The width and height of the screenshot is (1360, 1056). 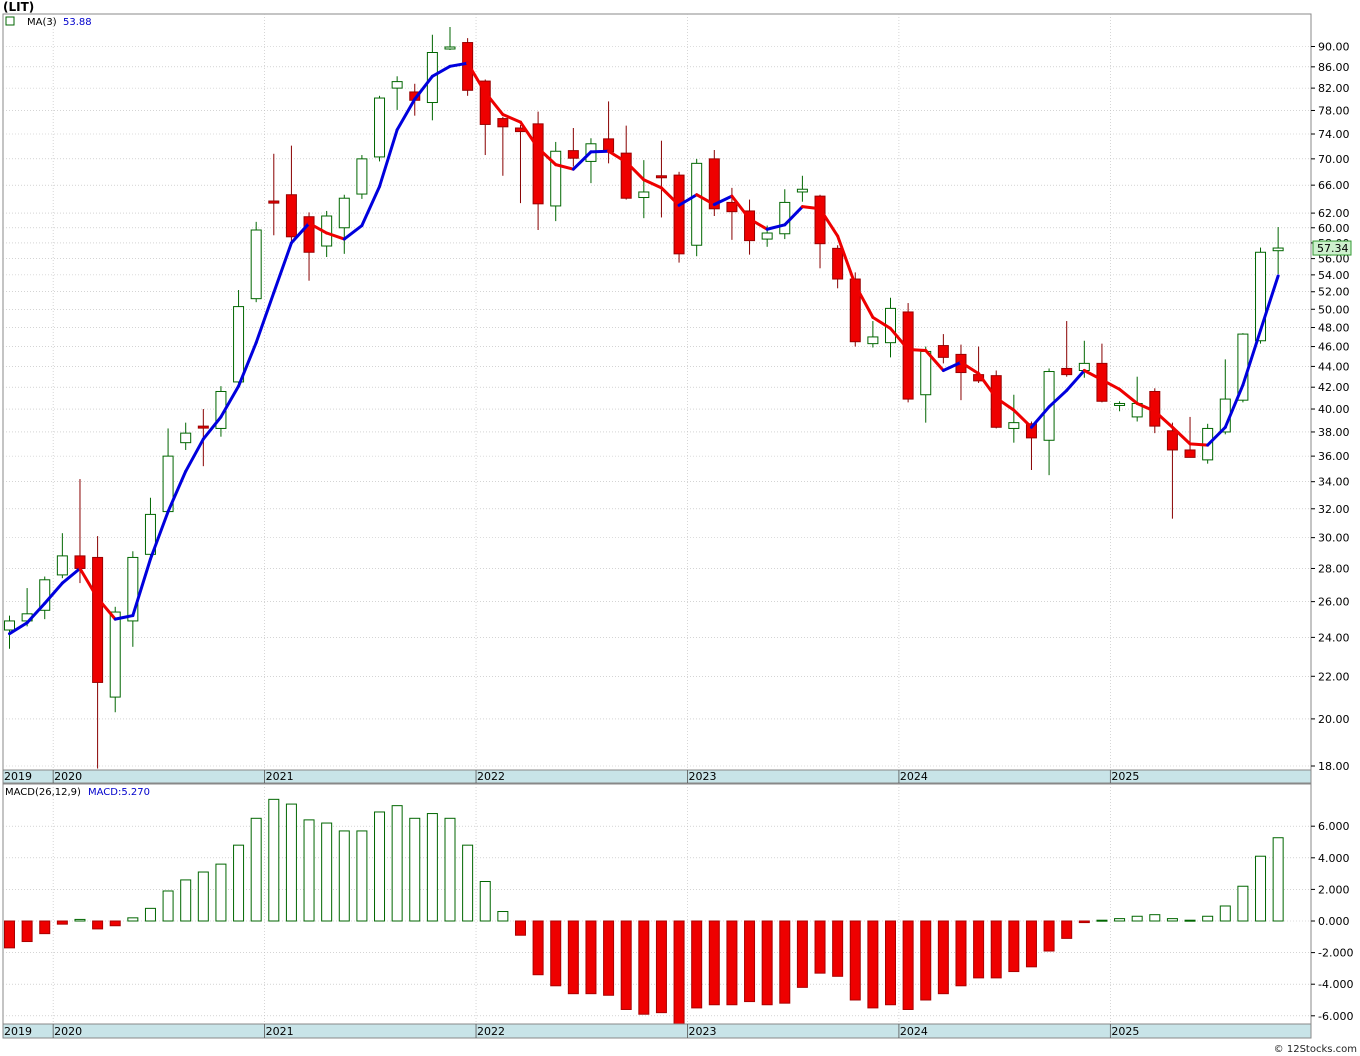 What do you see at coordinates (1334, 921) in the screenshot?
I see `macd-y-tick-label: 0.000` at bounding box center [1334, 921].